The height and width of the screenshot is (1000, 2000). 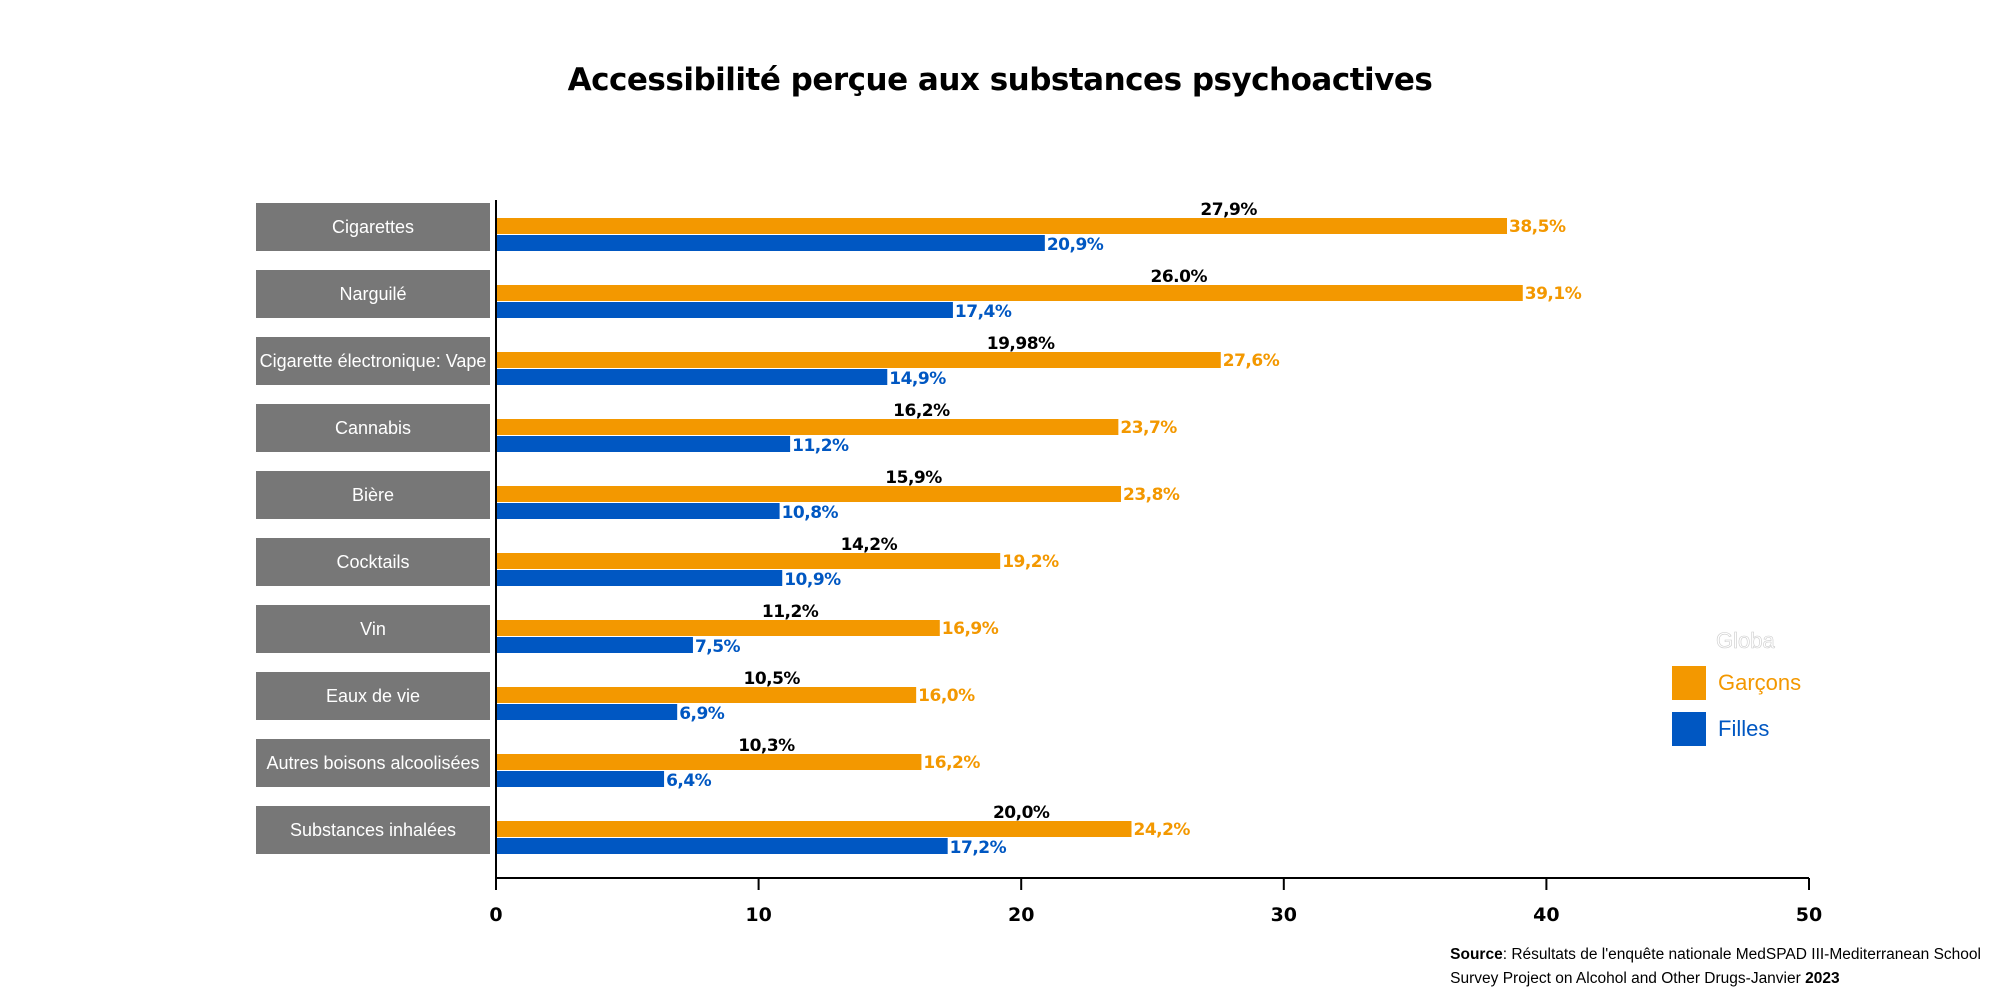 What do you see at coordinates (983, 312) in the screenshot?
I see `data-label-filles: 17,4%` at bounding box center [983, 312].